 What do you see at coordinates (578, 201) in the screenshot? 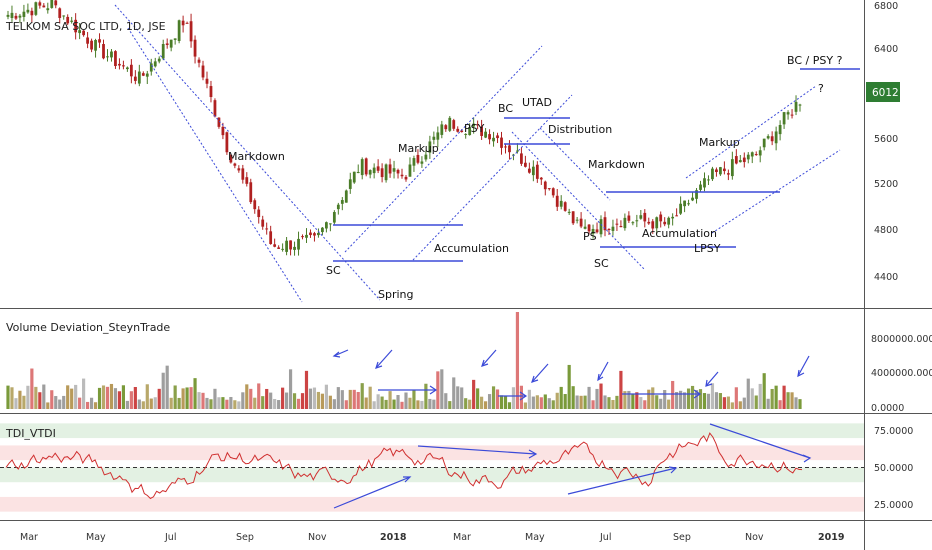
I see `downtrend-channel-line` at bounding box center [578, 201].